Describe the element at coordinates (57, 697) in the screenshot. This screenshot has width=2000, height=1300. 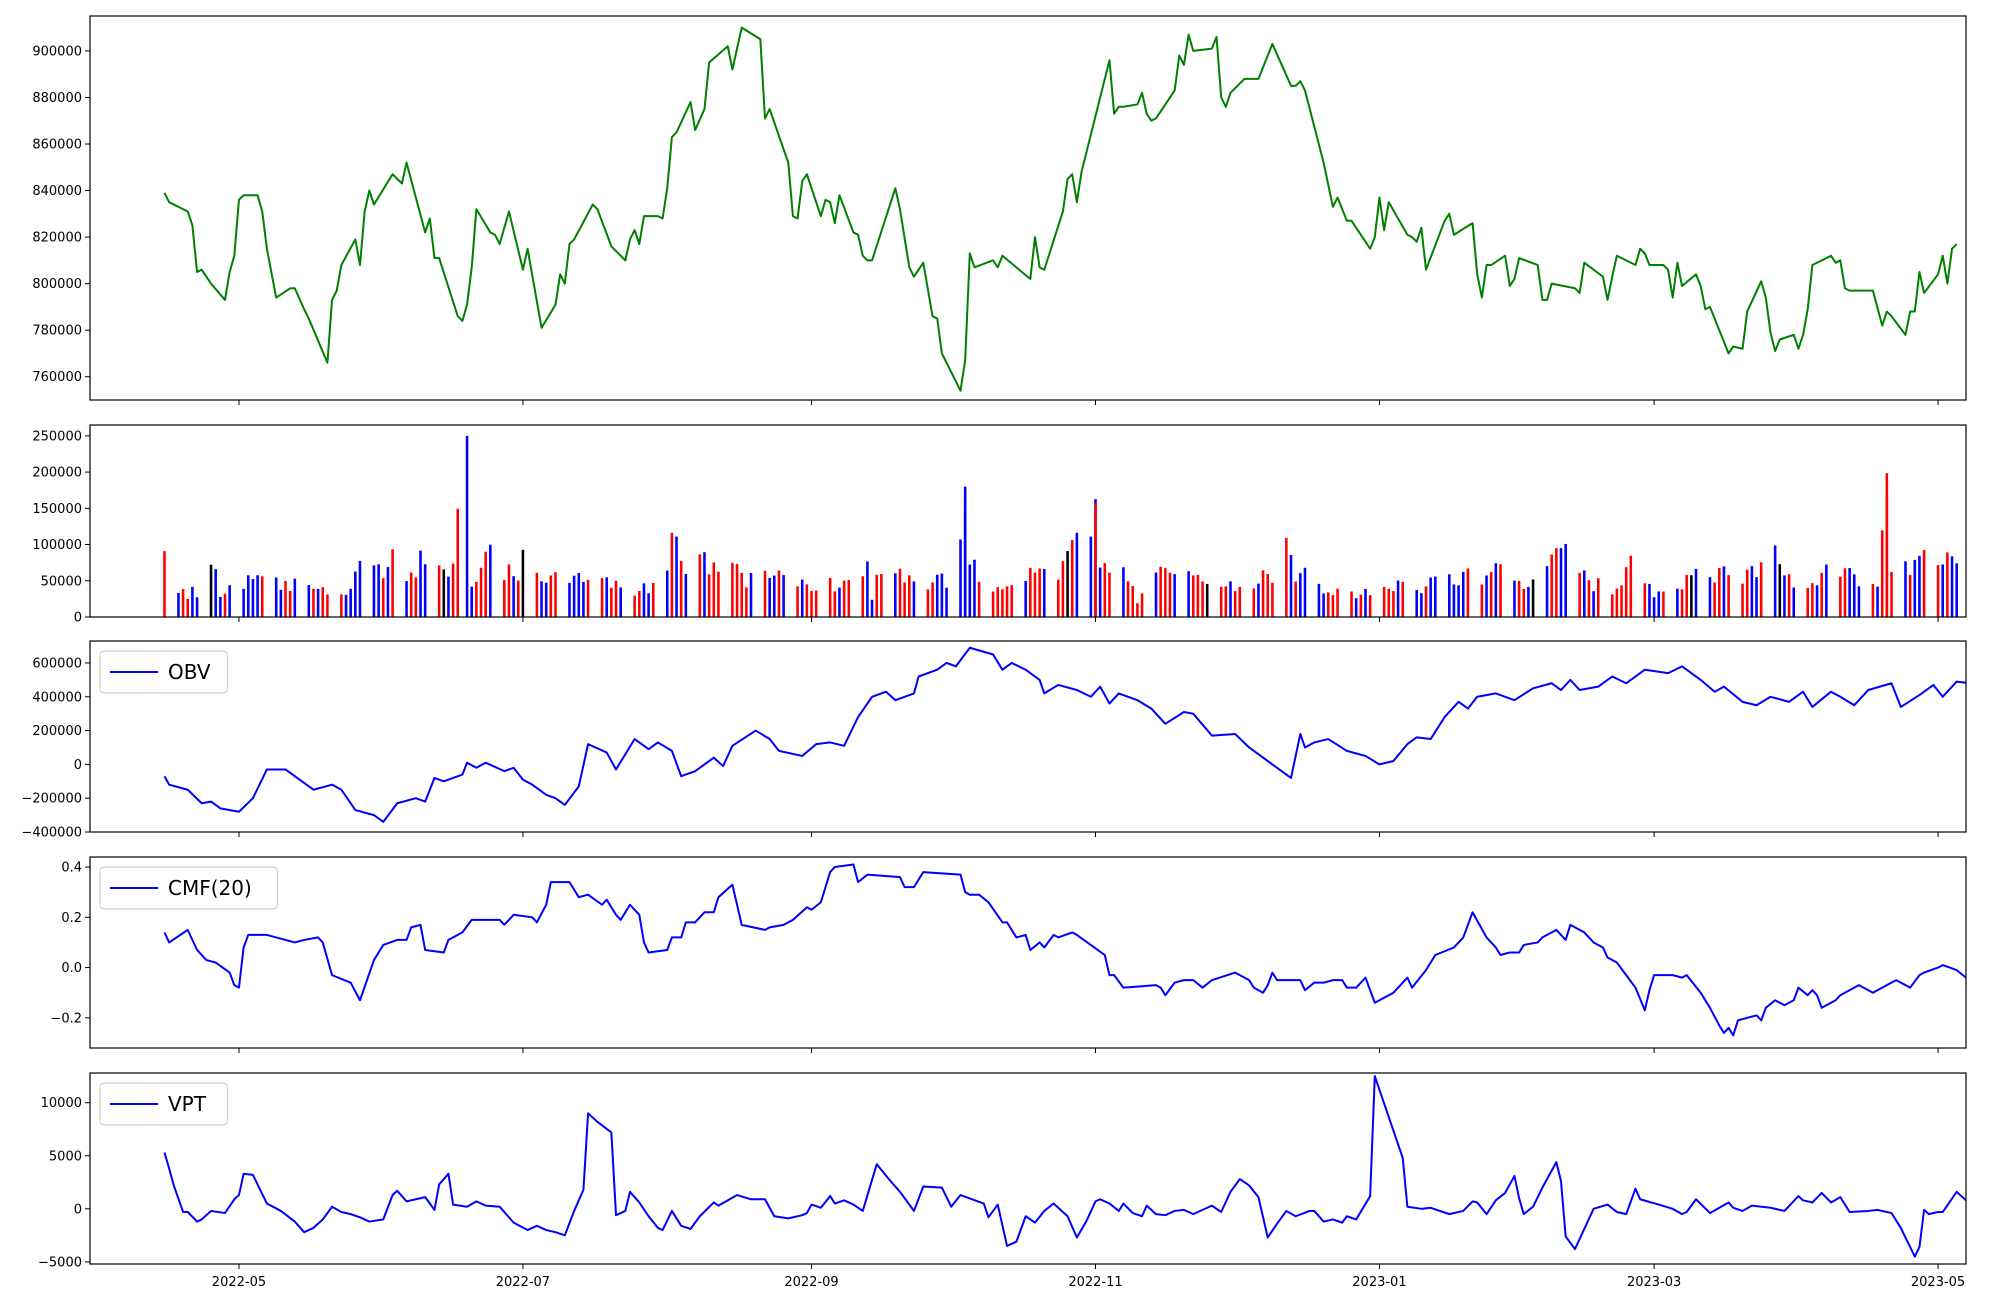
I see `y-tick-label: 400000` at that location.